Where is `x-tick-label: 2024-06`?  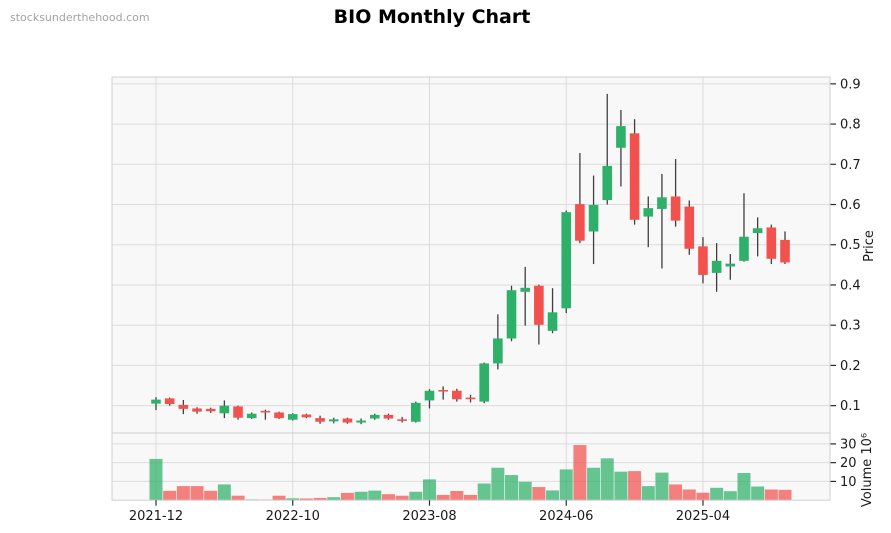 x-tick-label: 2024-06 is located at coordinates (566, 516).